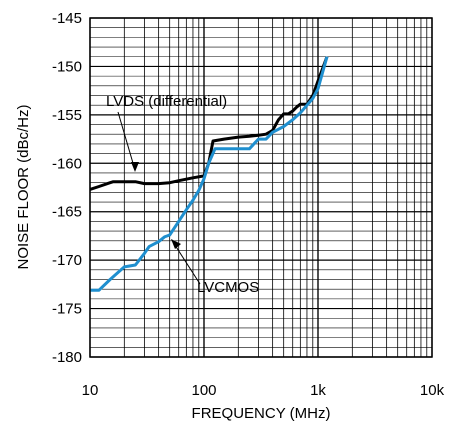  Describe the element at coordinates (135, 167) in the screenshot. I see `lvds-arrowhead` at that location.